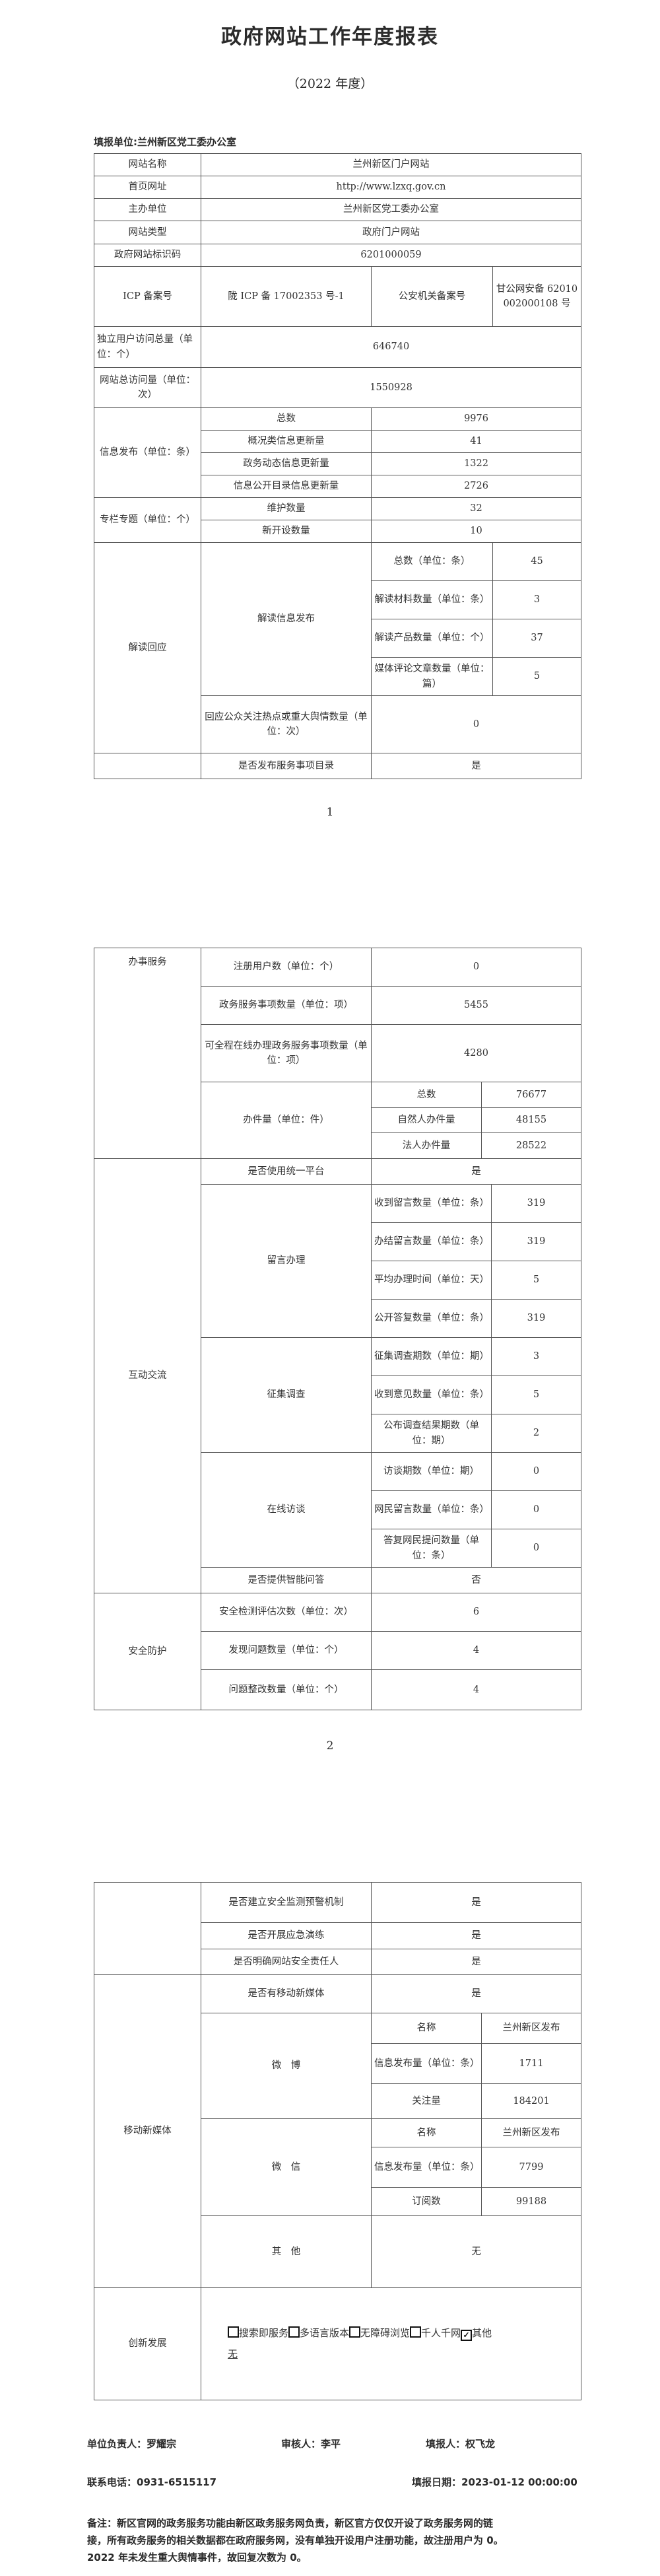  What do you see at coordinates (330, 84) in the screenshot?
I see `report-year: （2022 年度）` at bounding box center [330, 84].